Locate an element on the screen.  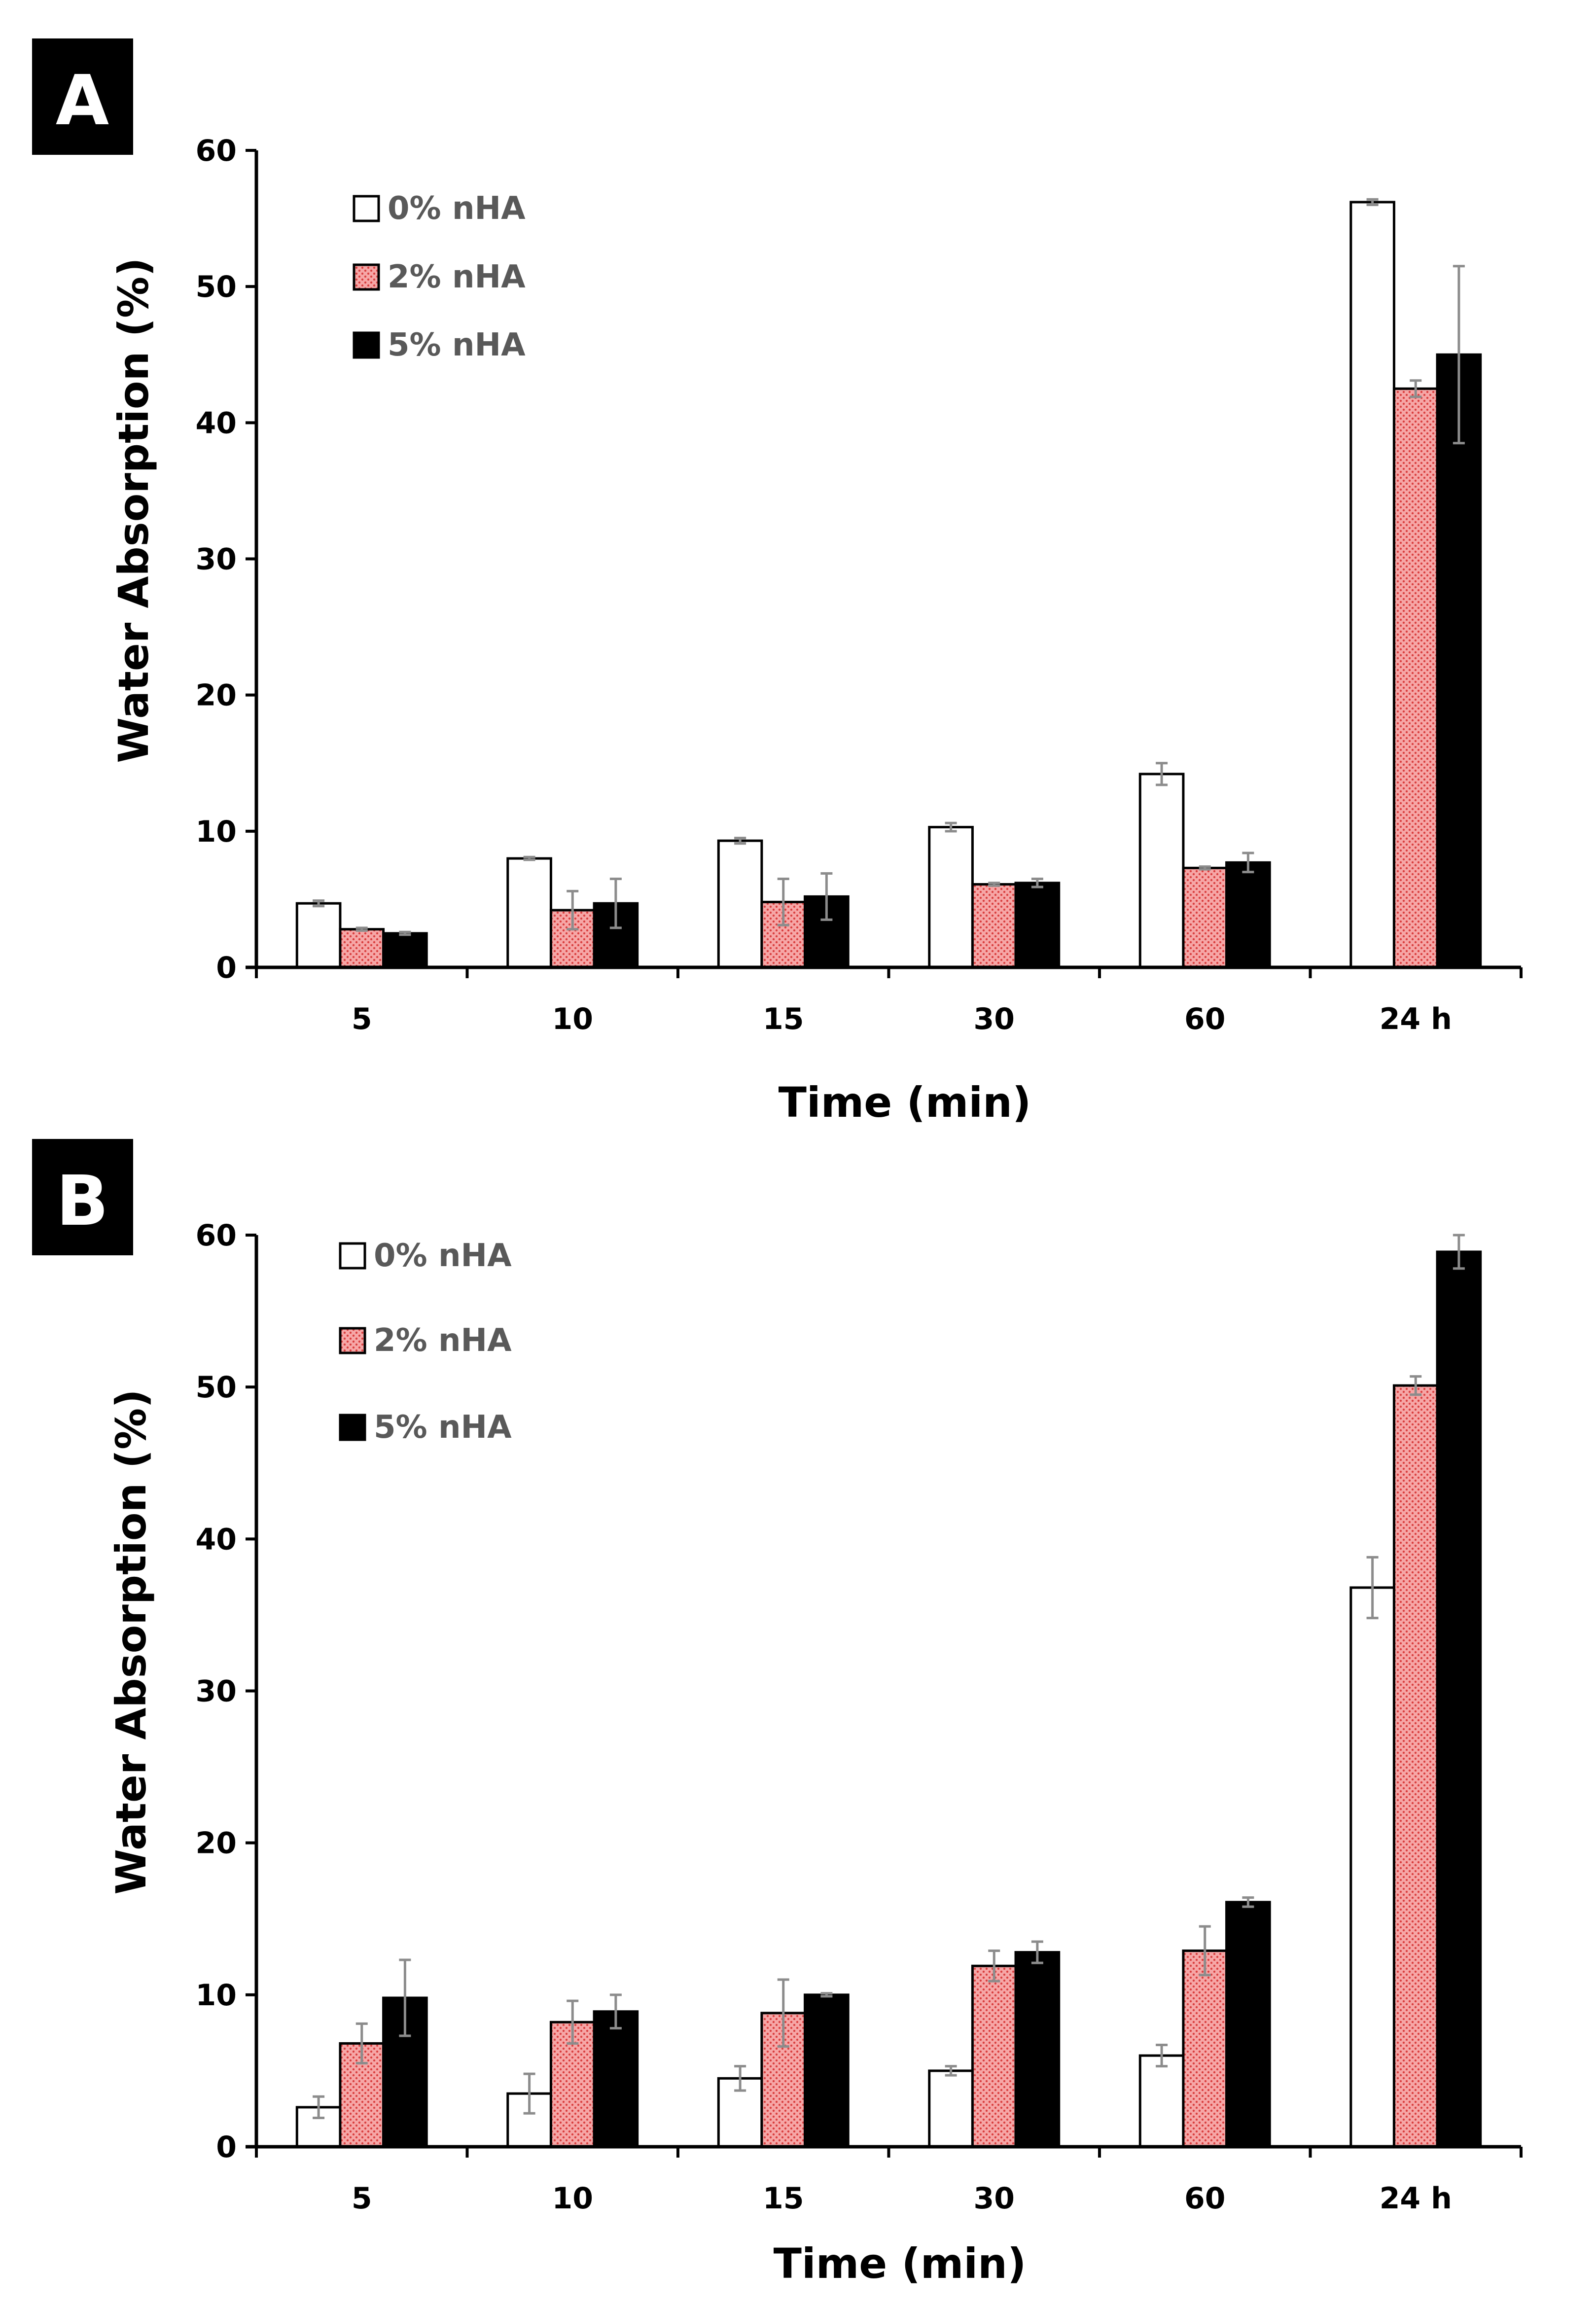
y-tick-label-a-0: 0 is located at coordinates (226, 968).